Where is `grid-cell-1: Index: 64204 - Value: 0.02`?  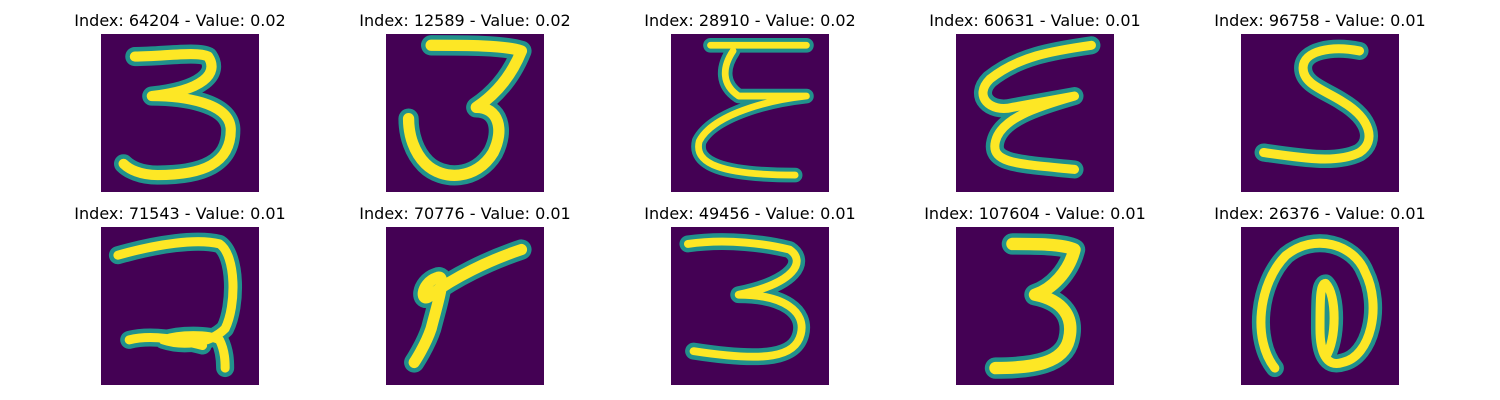
grid-cell-1: Index: 64204 - Value: 0.02 is located at coordinates (180, 101).